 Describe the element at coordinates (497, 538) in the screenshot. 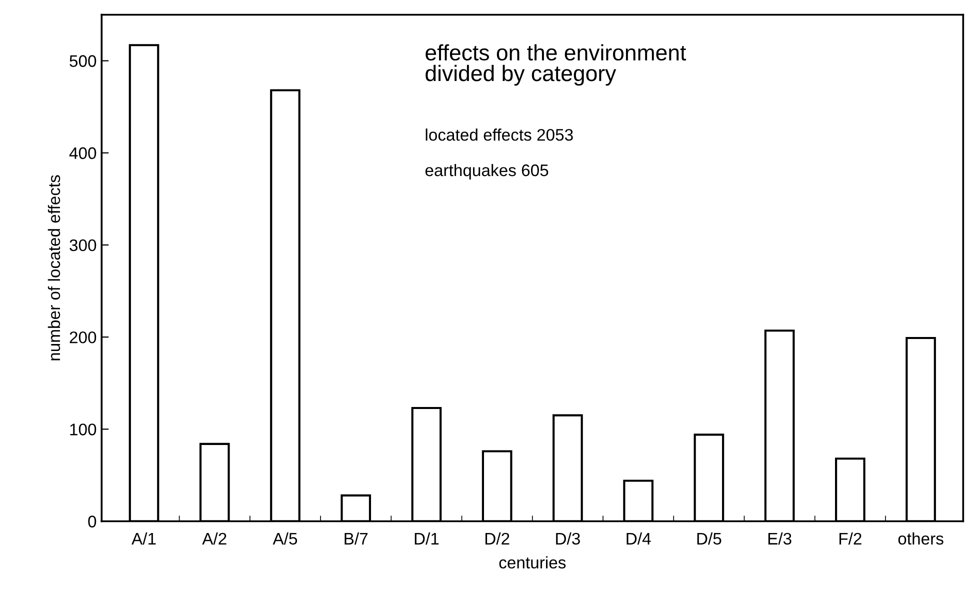

I see `x-tick-label: D/2` at that location.